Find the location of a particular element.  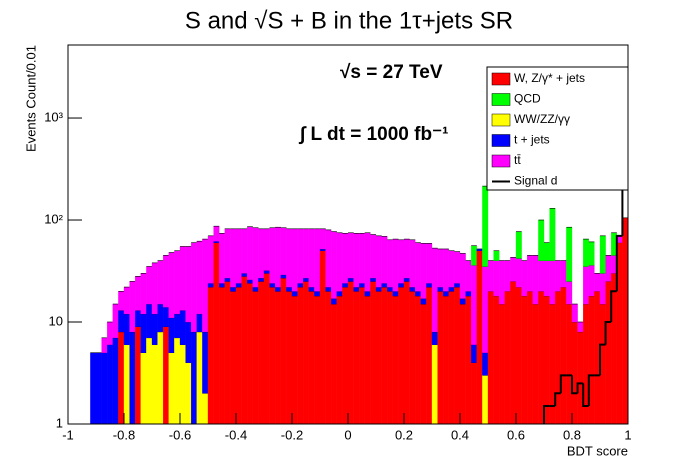

y-tick-label: 10² is located at coordinates (53, 218).